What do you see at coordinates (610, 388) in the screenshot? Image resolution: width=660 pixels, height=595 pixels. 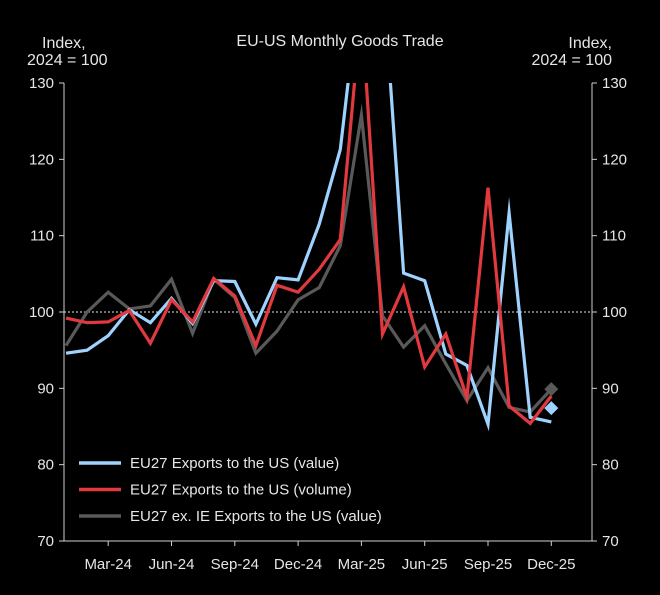 I see `right-tick-label: 90` at bounding box center [610, 388].